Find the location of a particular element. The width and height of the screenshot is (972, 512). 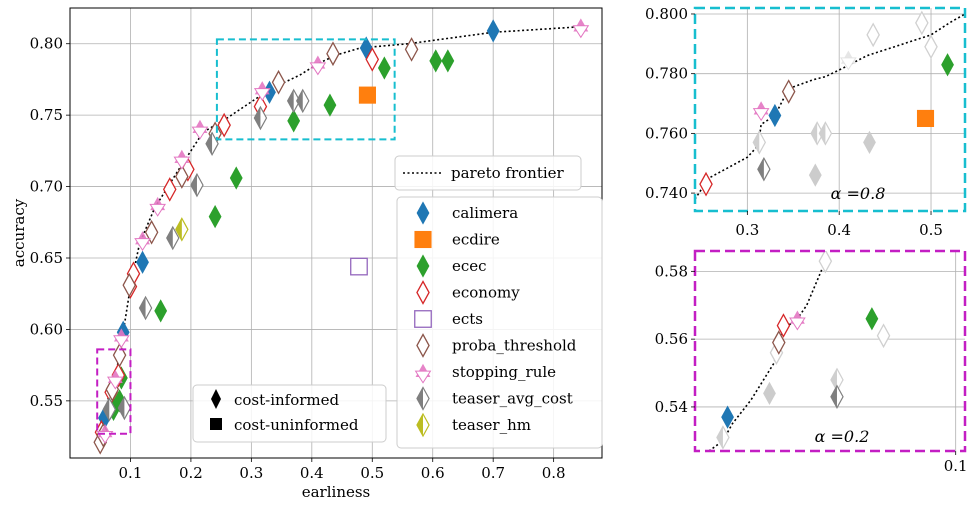

legend-label-economy: economy is located at coordinates (486, 293).